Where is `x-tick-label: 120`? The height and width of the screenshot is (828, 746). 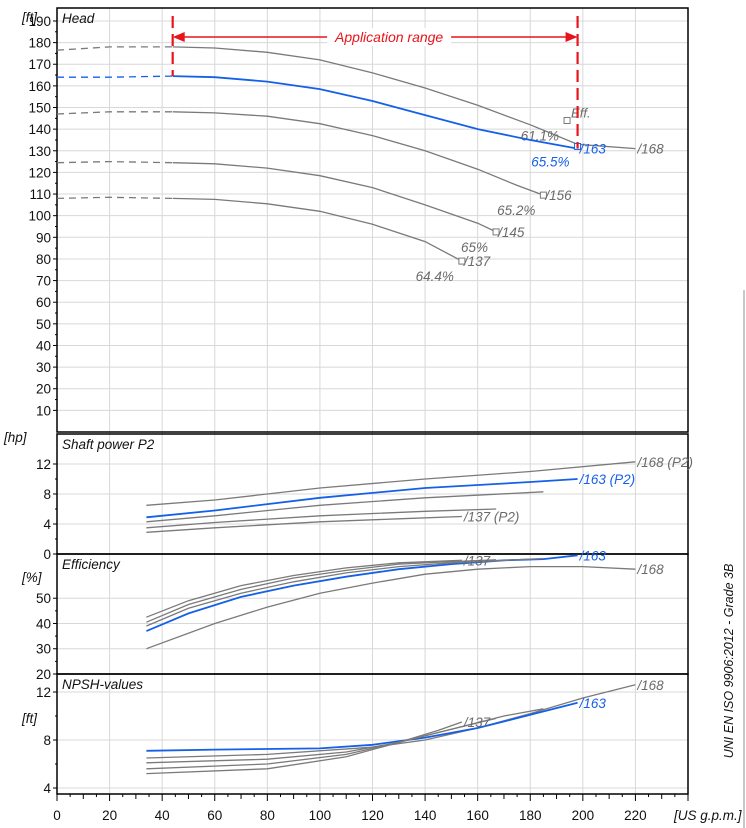 x-tick-label: 120 is located at coordinates (372, 815).